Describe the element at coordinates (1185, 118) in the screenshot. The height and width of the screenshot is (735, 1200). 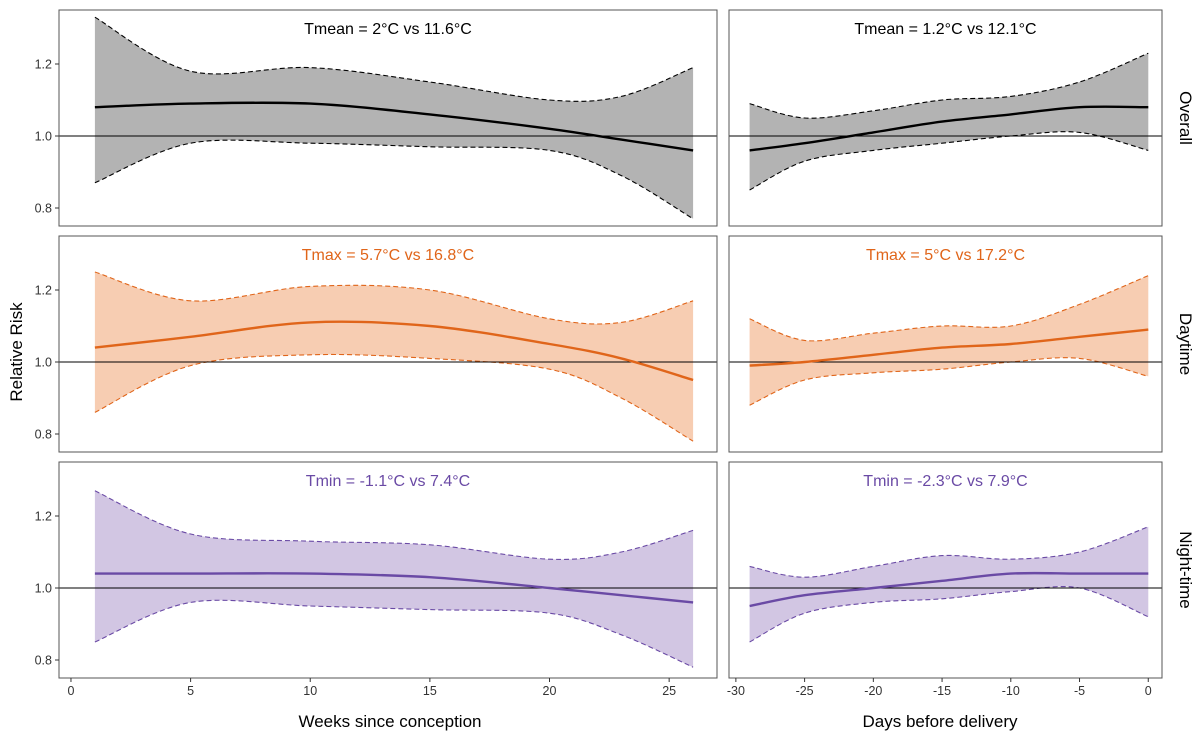
I see `row-label-overall: Overall` at that location.